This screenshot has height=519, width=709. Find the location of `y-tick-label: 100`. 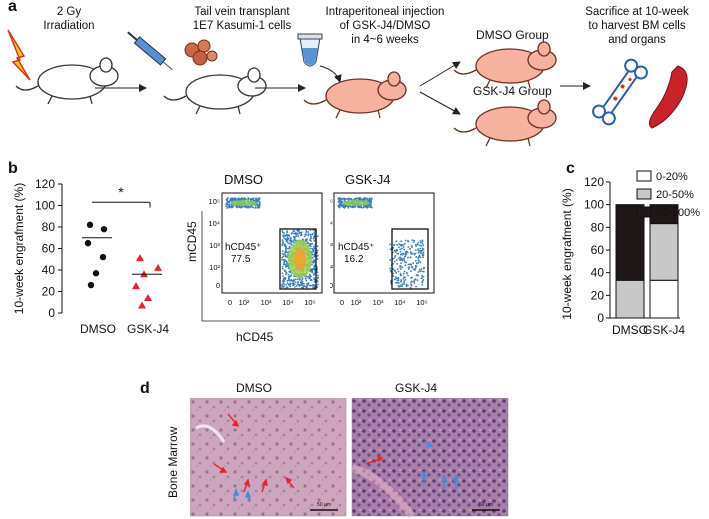

y-tick-label: 100 is located at coordinates (45, 206).